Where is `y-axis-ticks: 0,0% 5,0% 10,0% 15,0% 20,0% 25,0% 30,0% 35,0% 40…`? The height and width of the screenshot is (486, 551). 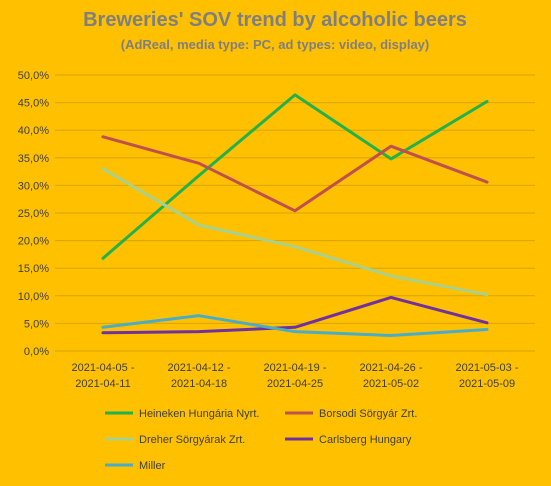
y-axis-ticks: 0,0% 5,0% 10,0% 15,0% 20,0% 25,0% 30,0% 35,0% 40… is located at coordinates (33, 214).